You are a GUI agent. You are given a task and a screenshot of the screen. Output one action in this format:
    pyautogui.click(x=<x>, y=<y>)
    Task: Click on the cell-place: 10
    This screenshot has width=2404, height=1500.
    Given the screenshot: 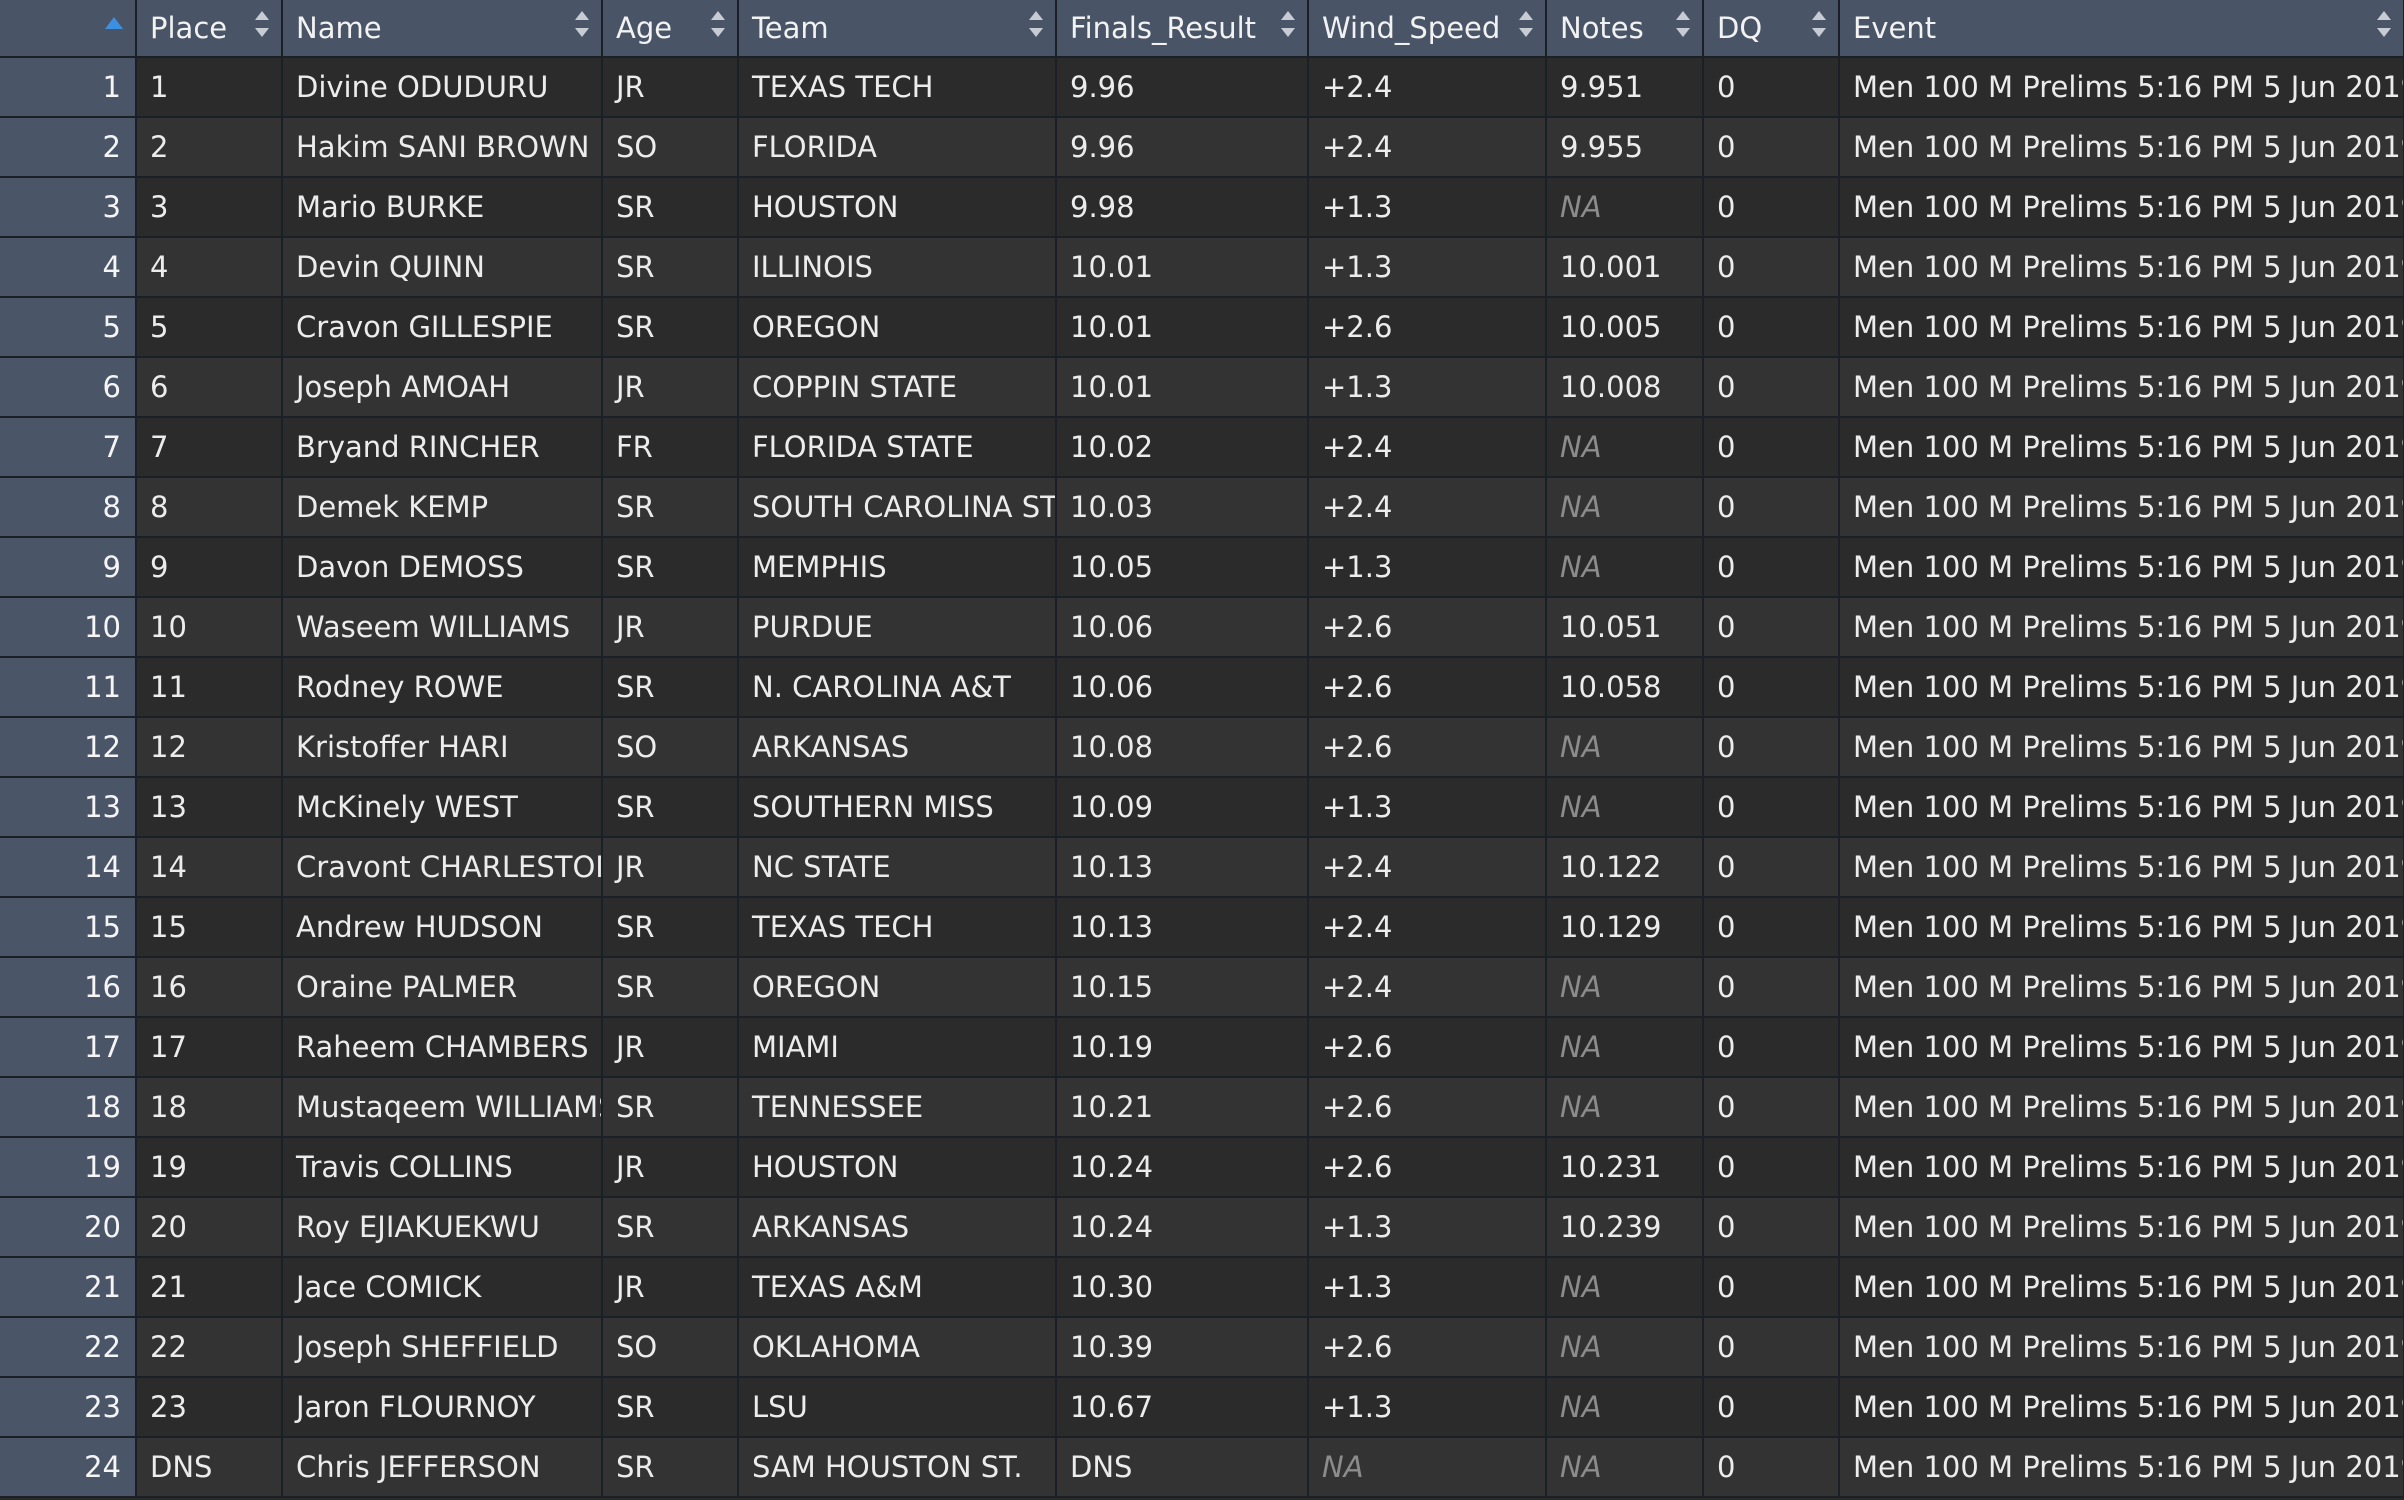 What is the action you would take?
    pyautogui.click(x=209, y=627)
    